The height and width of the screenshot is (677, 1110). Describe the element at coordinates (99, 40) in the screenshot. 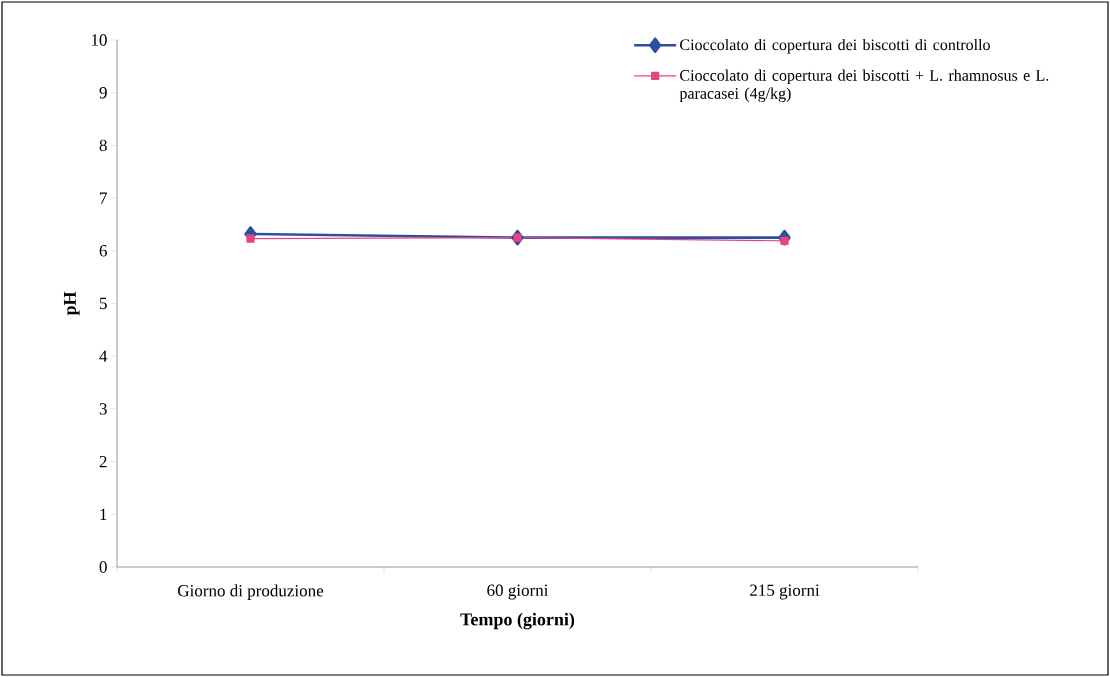

I see `y-tick-label: 10` at that location.